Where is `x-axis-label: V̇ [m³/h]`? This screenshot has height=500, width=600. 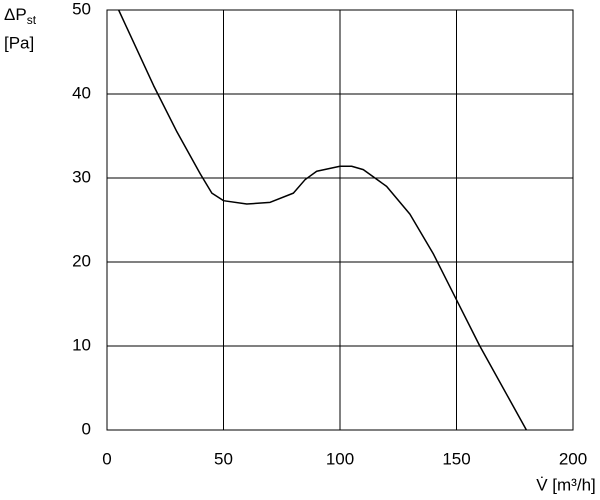 x-axis-label: V̇ [m³/h] is located at coordinates (566, 484).